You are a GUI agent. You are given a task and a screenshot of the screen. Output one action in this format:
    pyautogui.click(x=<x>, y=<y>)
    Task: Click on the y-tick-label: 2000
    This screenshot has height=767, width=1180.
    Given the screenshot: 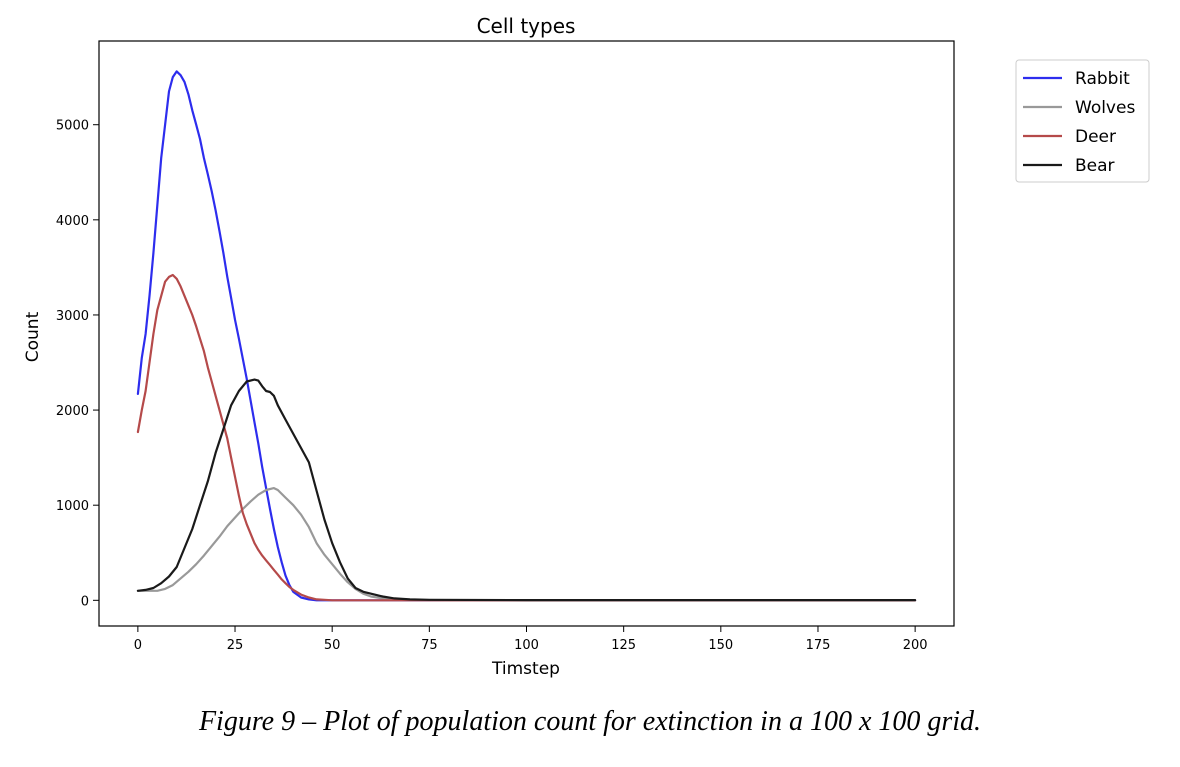 What is the action you would take?
    pyautogui.click(x=72, y=411)
    